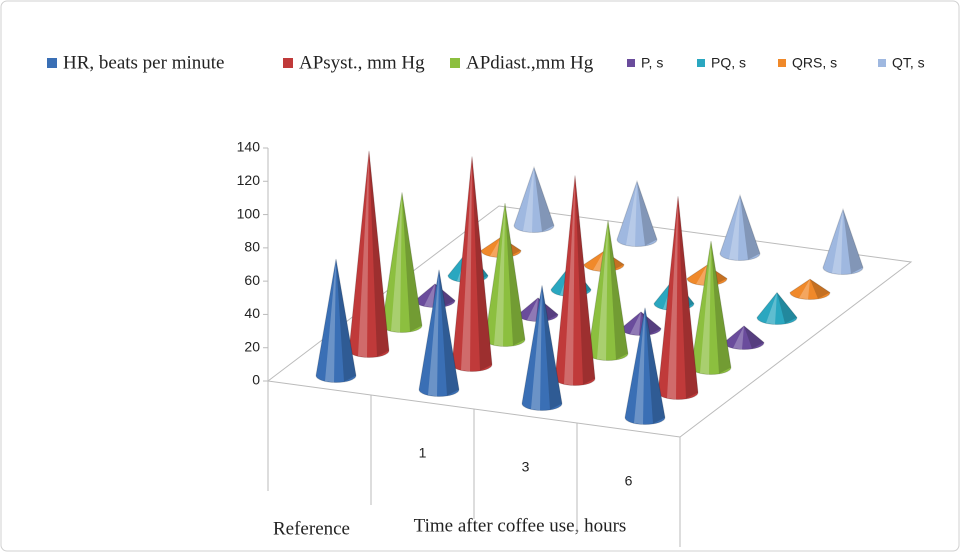 This screenshot has width=961, height=553. Describe the element at coordinates (249, 213) in the screenshot. I see `y-tick-label: 100` at that location.